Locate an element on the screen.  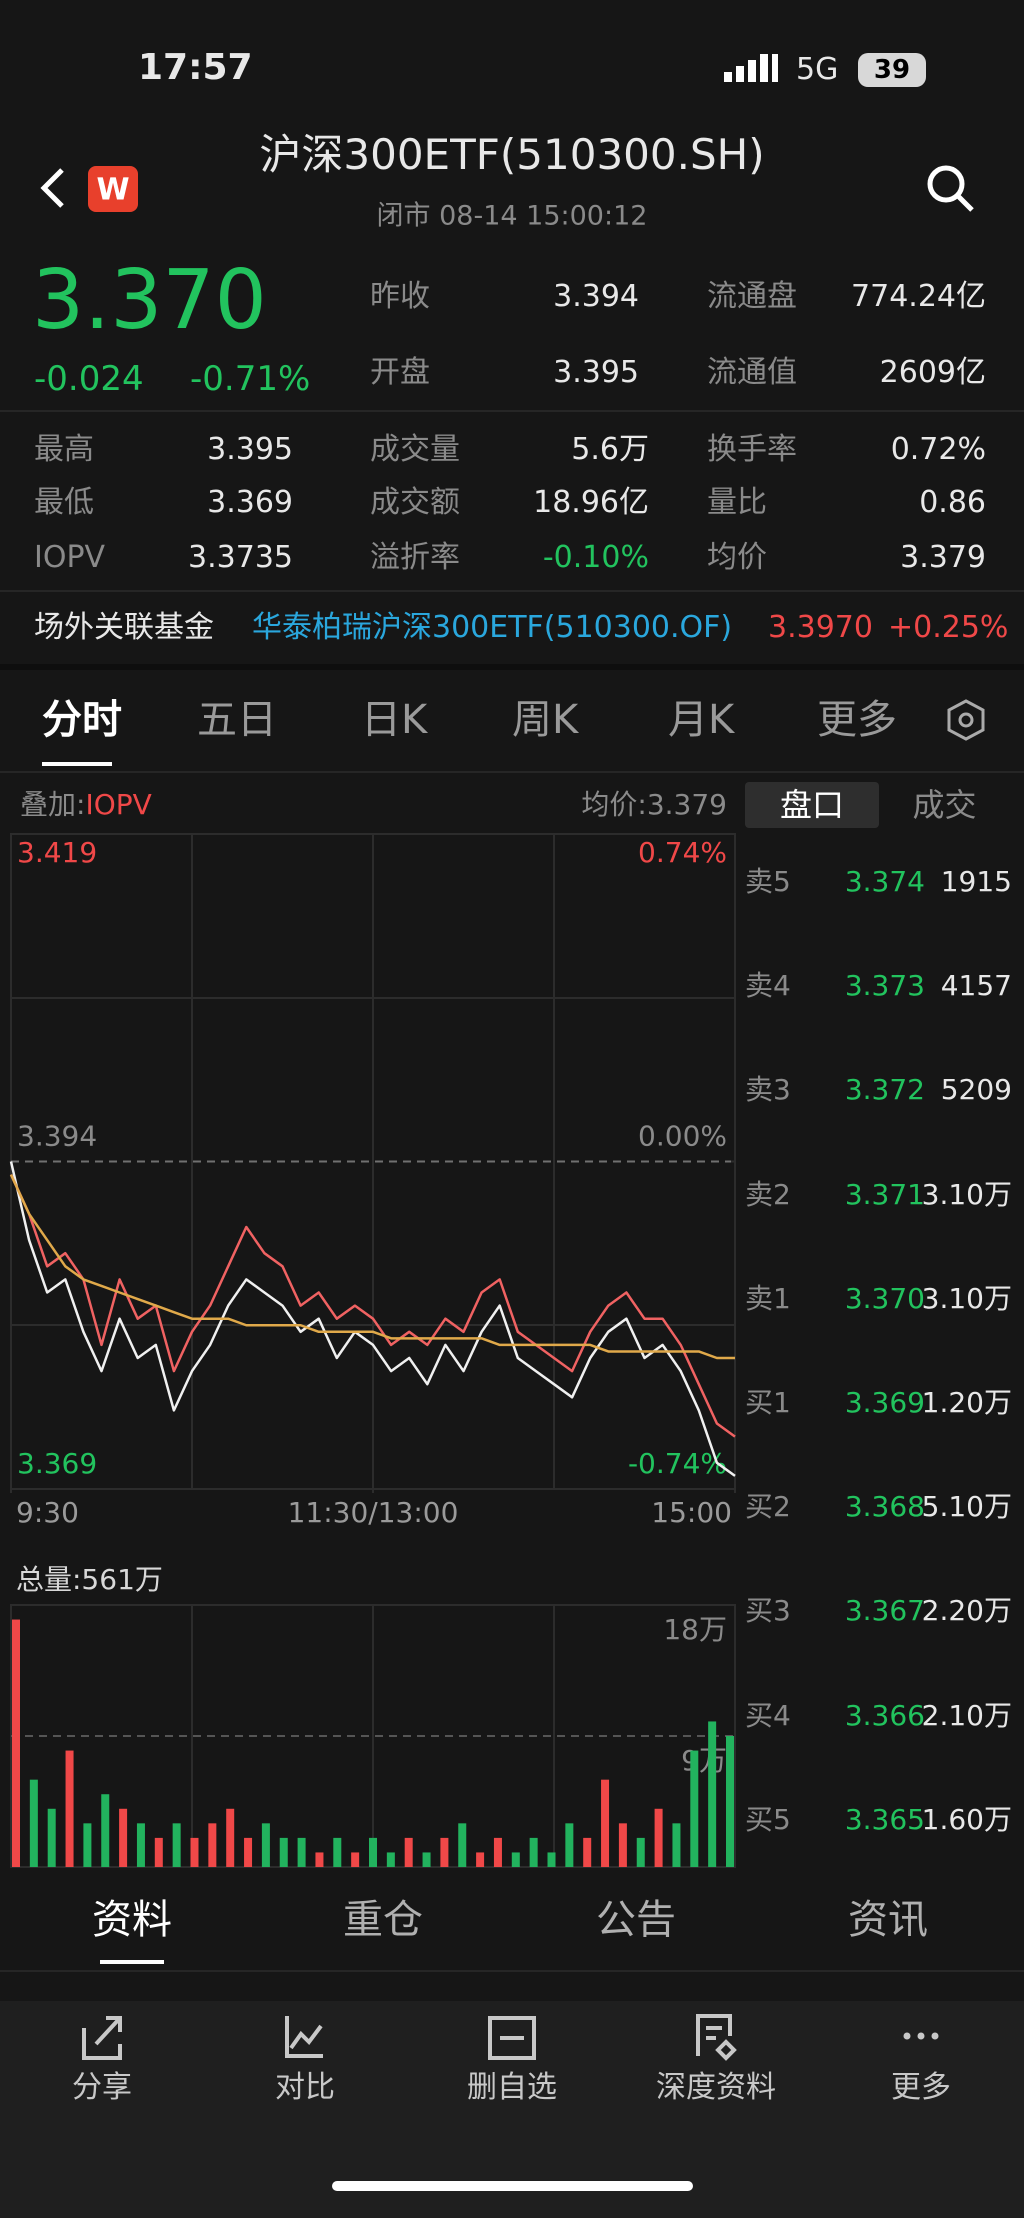
bottom-tab: 公告 is located at coordinates (636, 1920).